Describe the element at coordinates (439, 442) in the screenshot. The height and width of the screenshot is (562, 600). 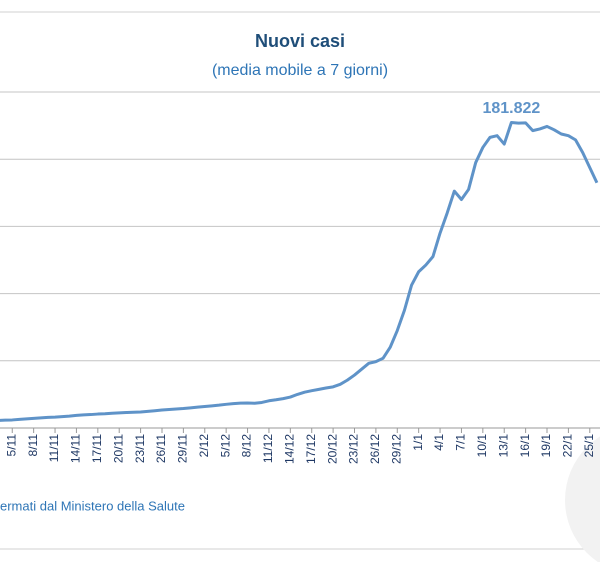
I see `x-tick-label: 4/1` at that location.